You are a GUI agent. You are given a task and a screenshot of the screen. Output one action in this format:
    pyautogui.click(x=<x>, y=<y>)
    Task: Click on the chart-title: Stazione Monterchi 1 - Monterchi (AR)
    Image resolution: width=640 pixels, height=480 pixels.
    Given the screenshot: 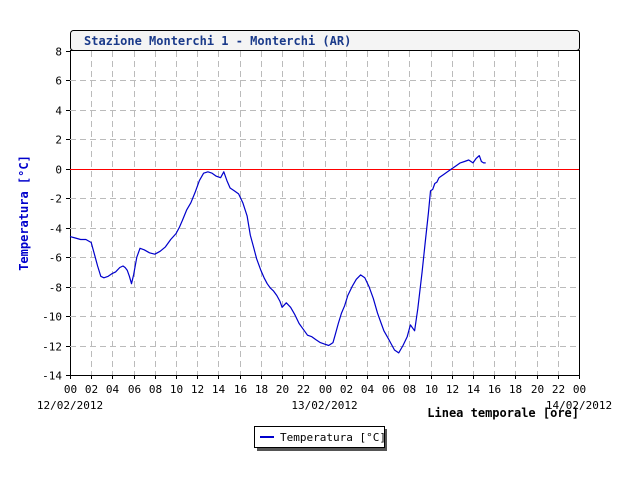 What is the action you would take?
    pyautogui.click(x=217, y=41)
    